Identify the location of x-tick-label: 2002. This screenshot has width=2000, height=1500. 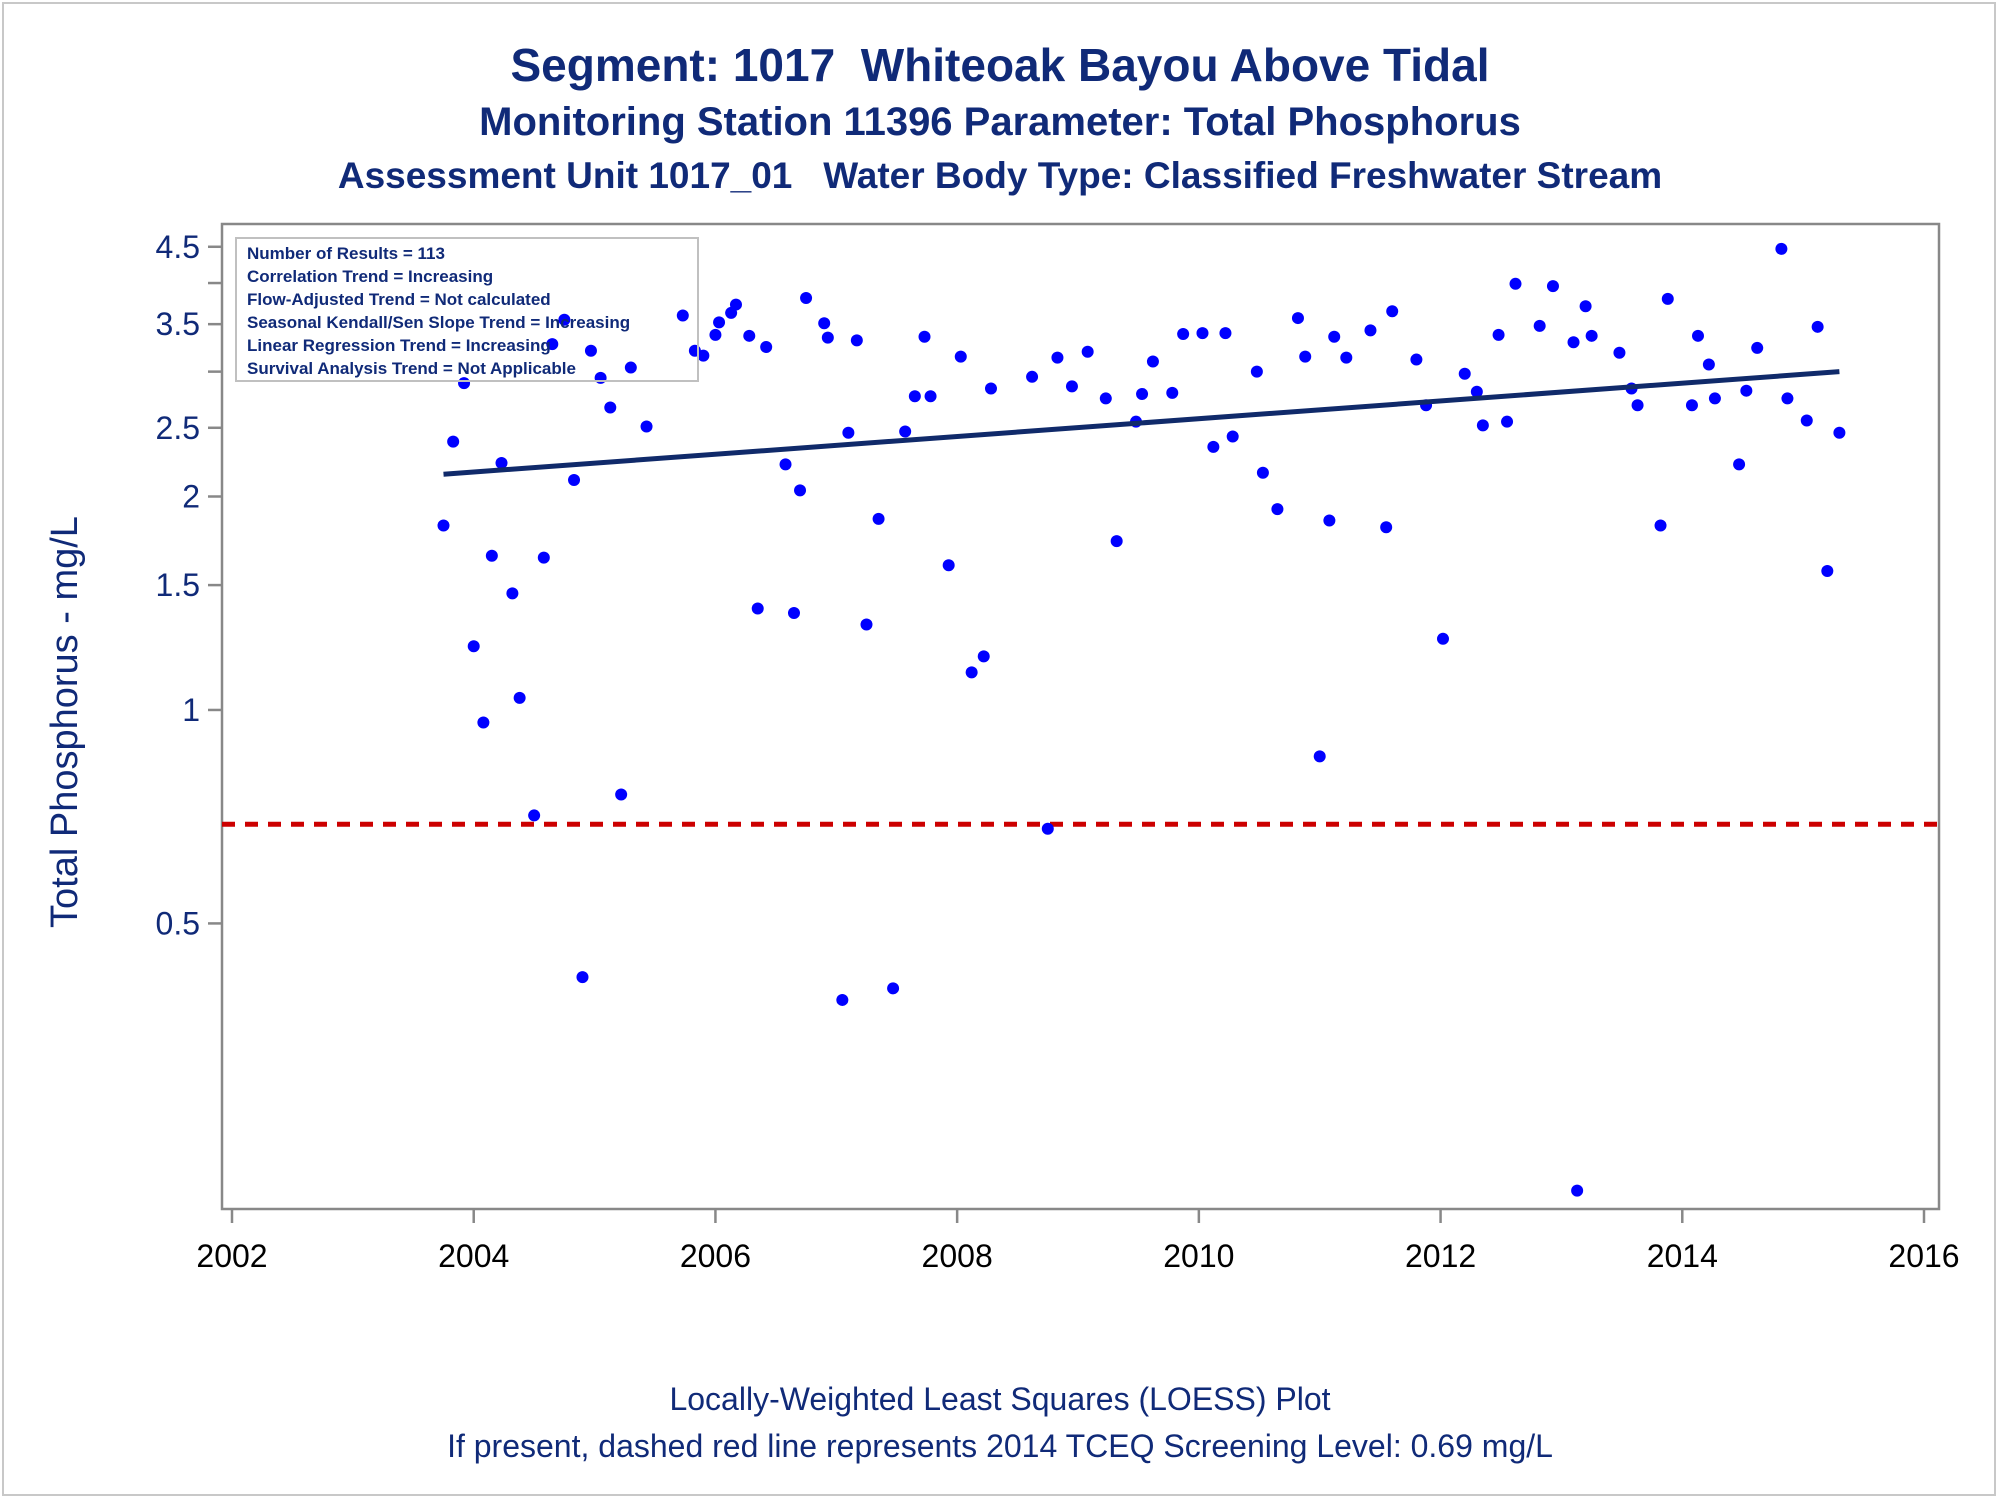
(231, 1256).